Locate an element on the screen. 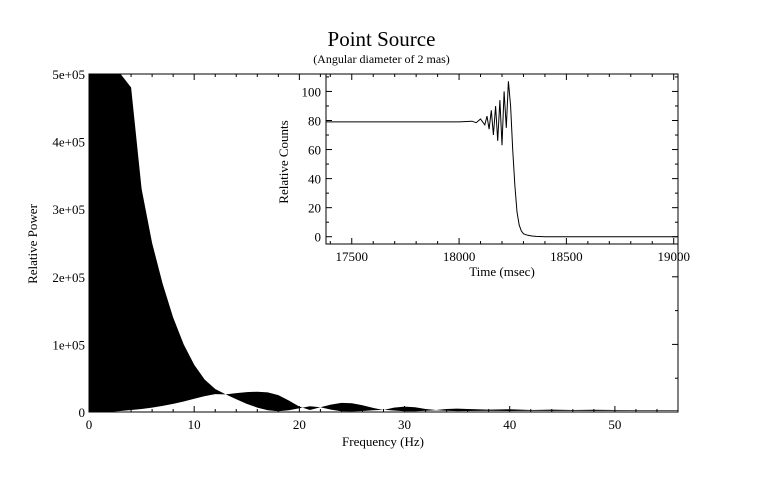  main-y-tick-label: 0 is located at coordinates (82, 412).